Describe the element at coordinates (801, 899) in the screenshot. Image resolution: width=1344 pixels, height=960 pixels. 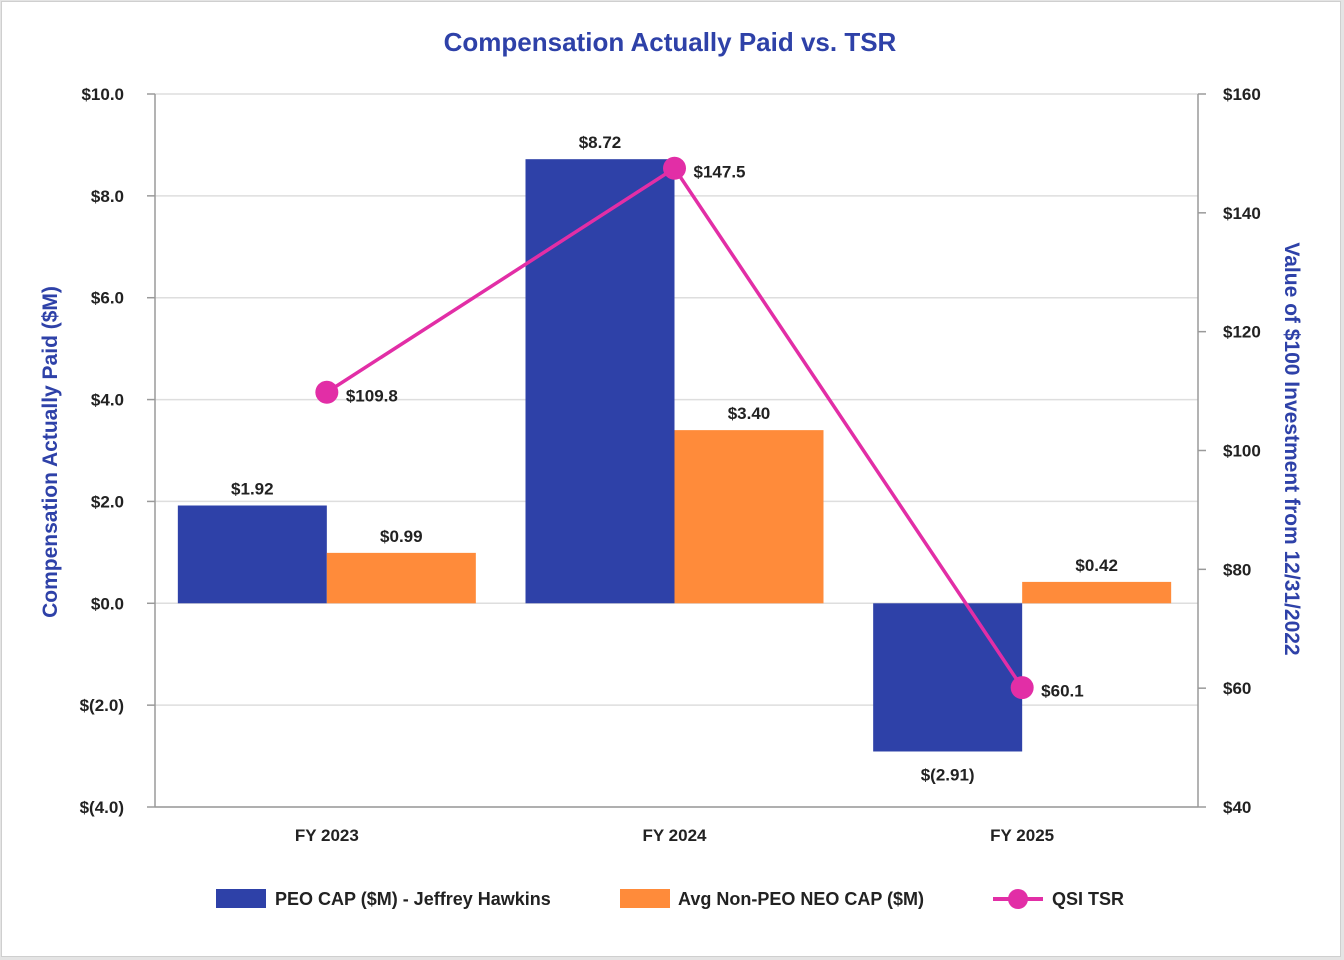
I see `legend-label-neo: Avg Non-PEO NEO CAP ($M)` at that location.